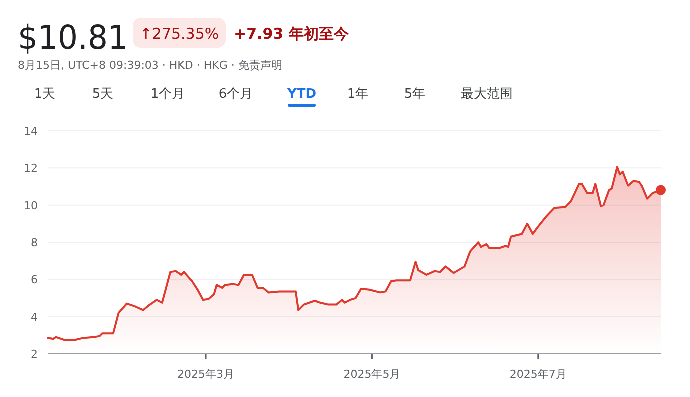 This screenshot has height=397, width=690. I want to click on text: 5年, so click(415, 94).